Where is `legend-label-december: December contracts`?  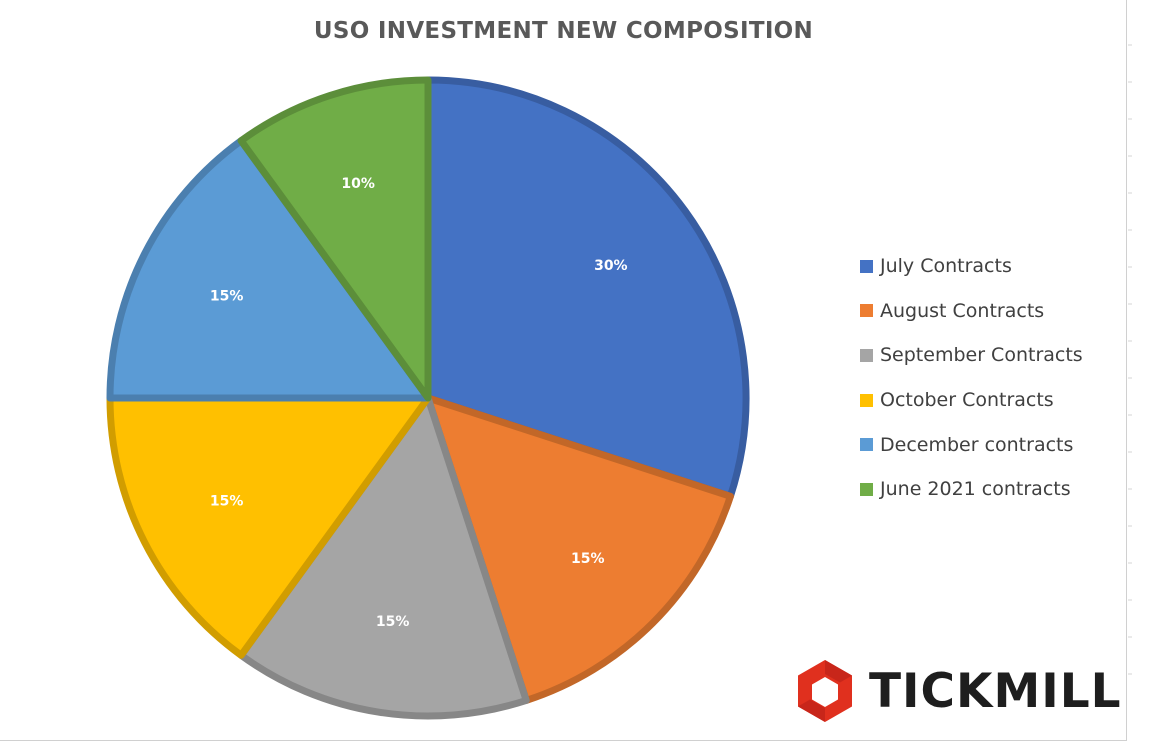
legend-label-december: December contracts is located at coordinates (977, 444).